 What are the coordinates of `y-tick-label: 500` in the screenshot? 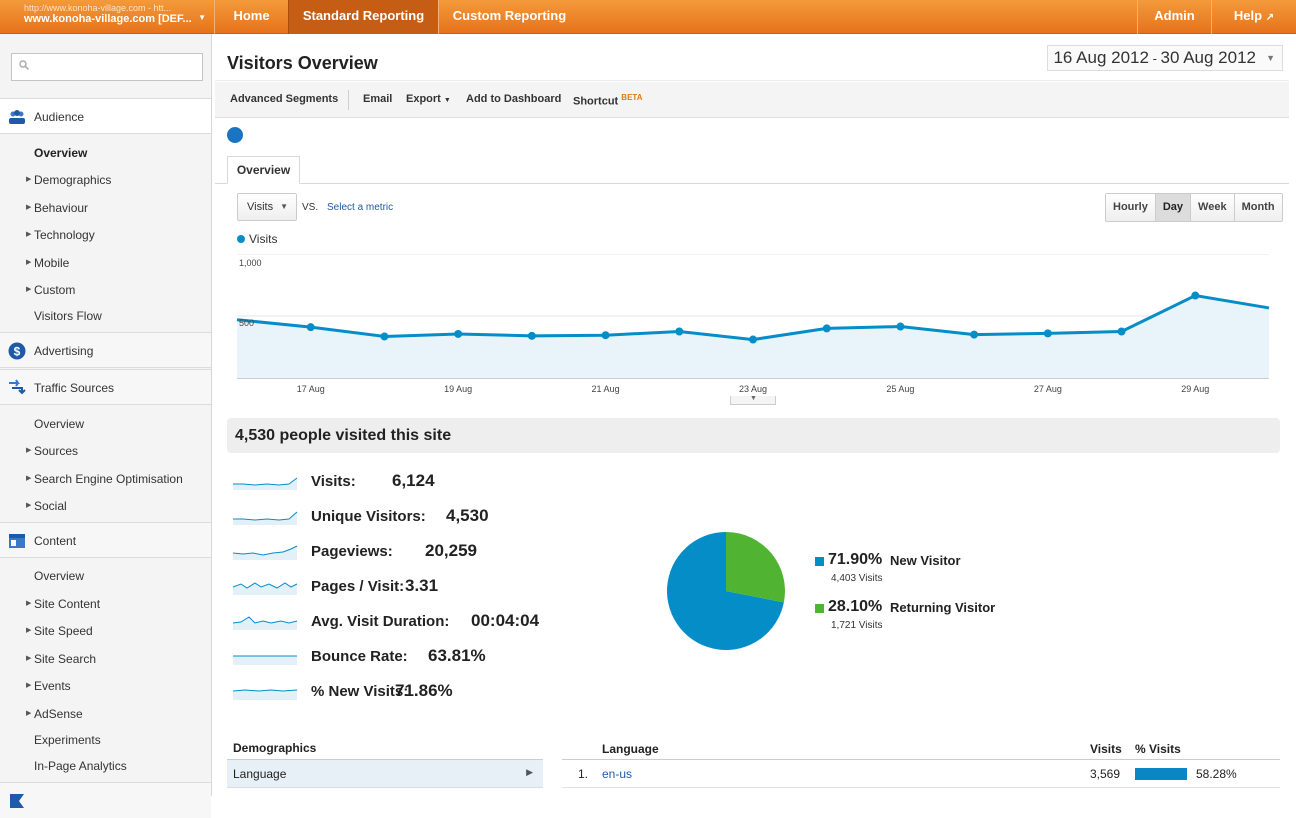 It's located at (246, 323).